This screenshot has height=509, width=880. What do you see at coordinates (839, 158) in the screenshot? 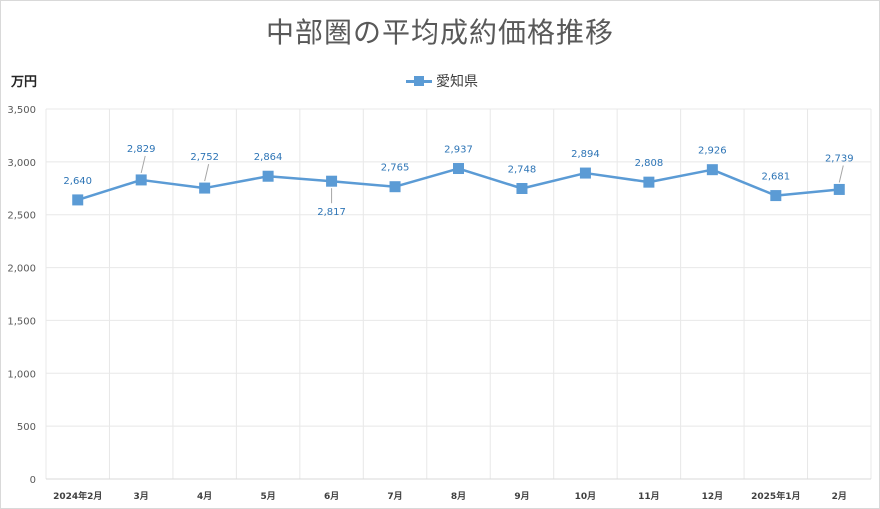
I see `data-label: 2,739` at bounding box center [839, 158].